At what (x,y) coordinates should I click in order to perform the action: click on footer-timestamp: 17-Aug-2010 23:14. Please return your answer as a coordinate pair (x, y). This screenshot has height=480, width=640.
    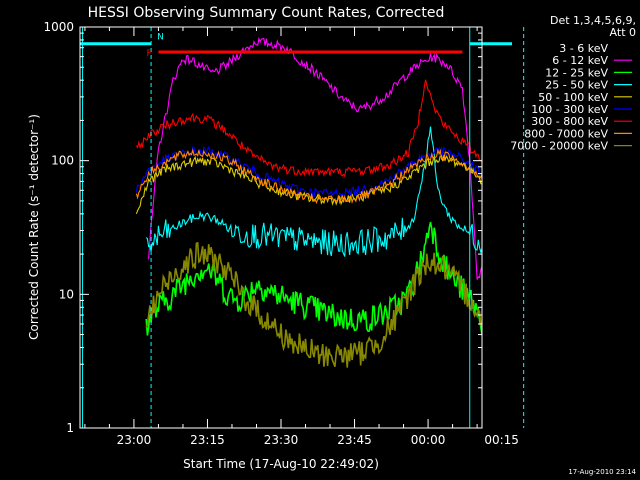
    Looking at the image, I should click on (602, 472).